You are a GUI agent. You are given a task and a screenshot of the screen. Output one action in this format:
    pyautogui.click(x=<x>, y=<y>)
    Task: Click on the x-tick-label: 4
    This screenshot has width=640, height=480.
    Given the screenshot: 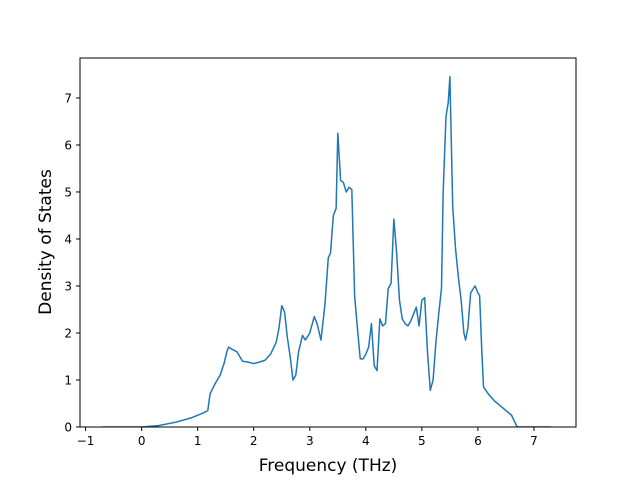 What is the action you would take?
    pyautogui.click(x=366, y=441)
    